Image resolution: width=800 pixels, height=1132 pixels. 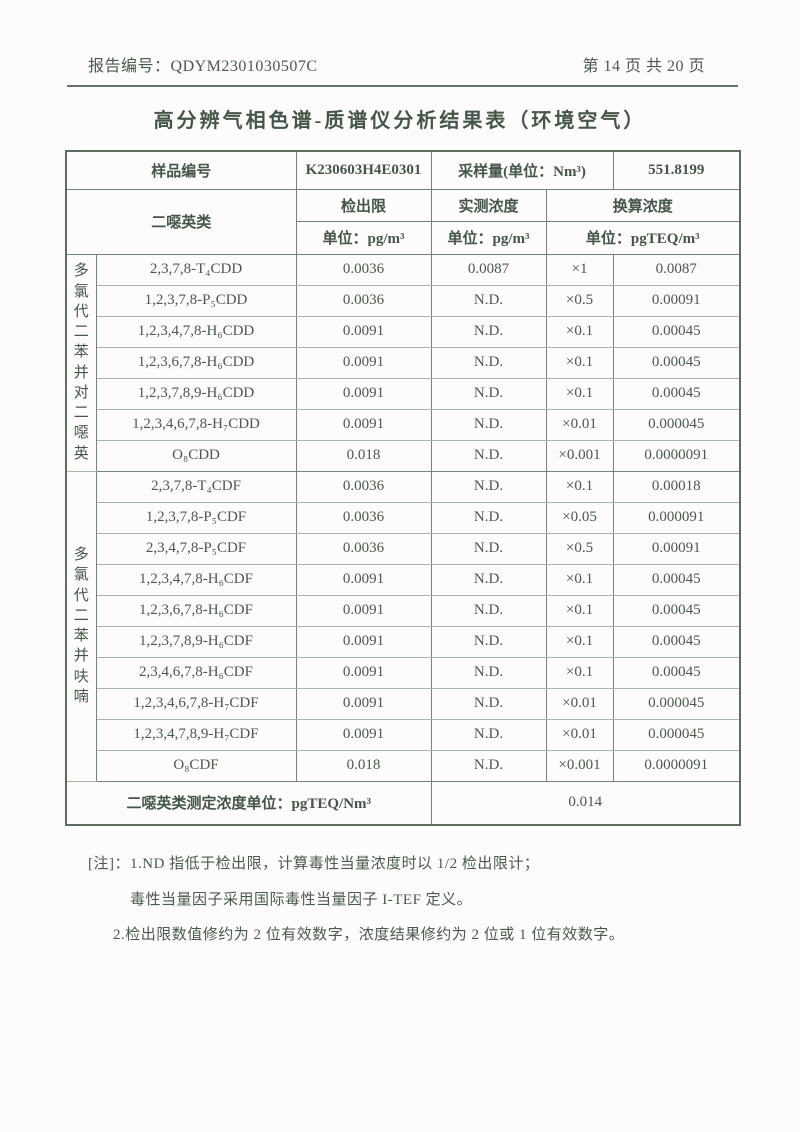 What do you see at coordinates (181, 170) in the screenshot?
I see `sample-id-label: 样品编号` at bounding box center [181, 170].